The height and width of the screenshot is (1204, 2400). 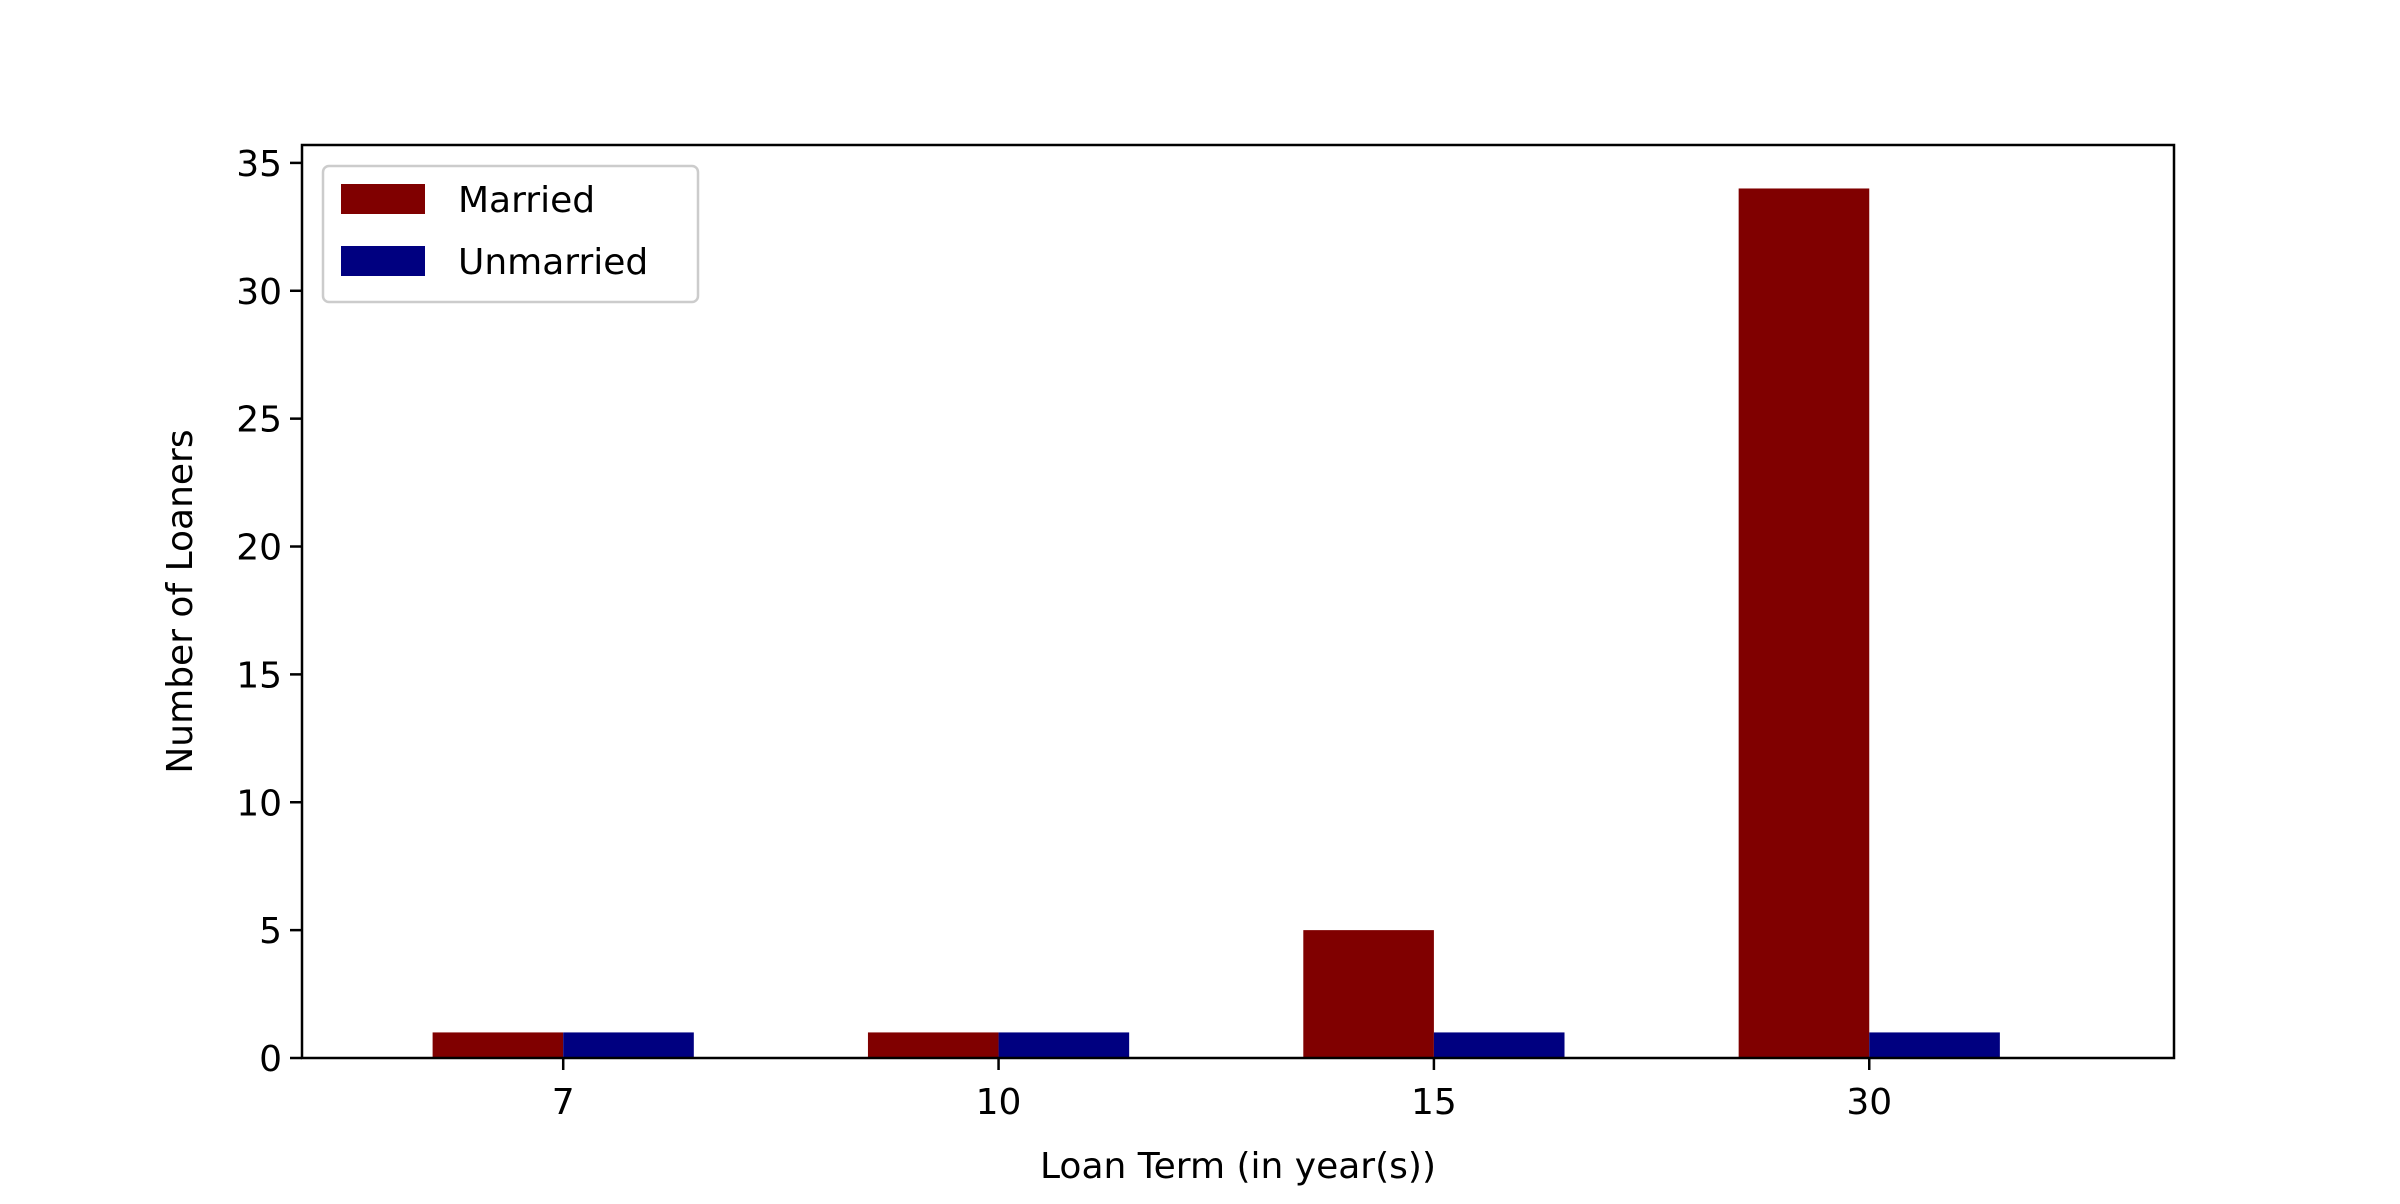 What do you see at coordinates (563, 1102) in the screenshot?
I see `x-tick-label: 7` at bounding box center [563, 1102].